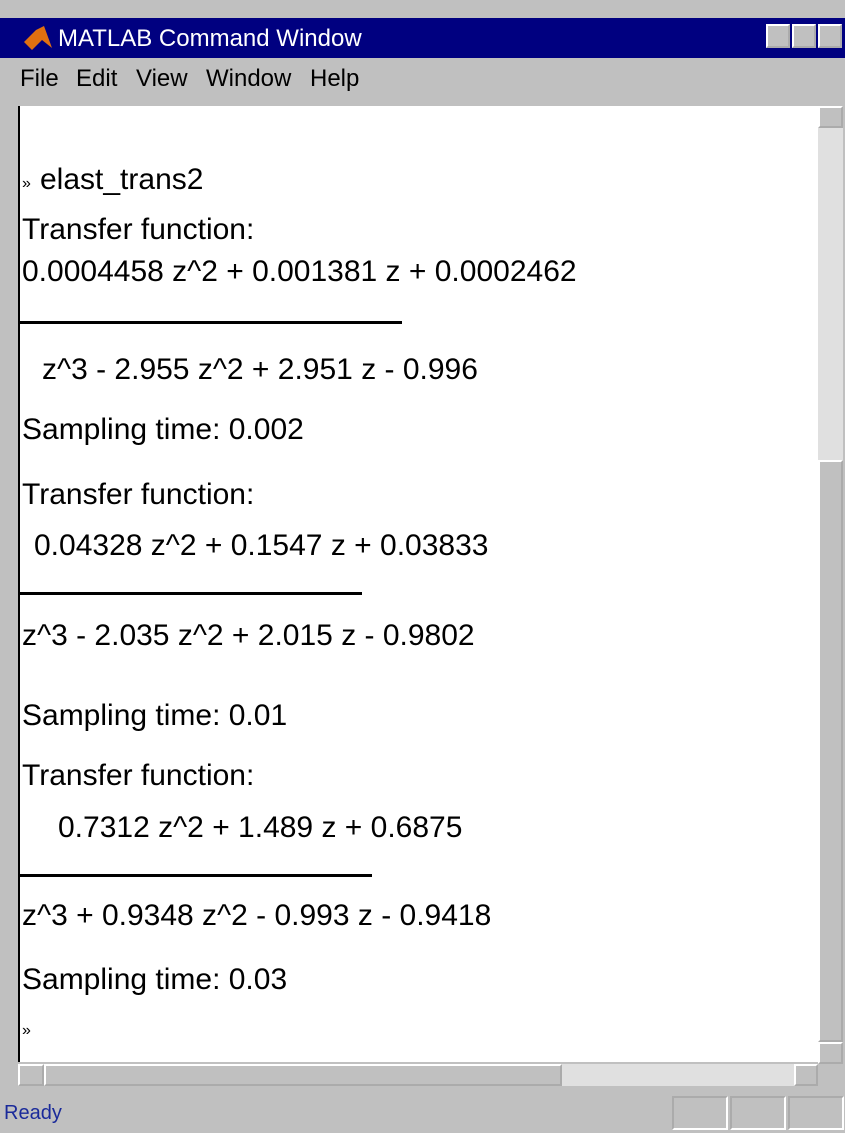  What do you see at coordinates (210, 38) in the screenshot?
I see `window-title: MATLAB Command Window` at bounding box center [210, 38].